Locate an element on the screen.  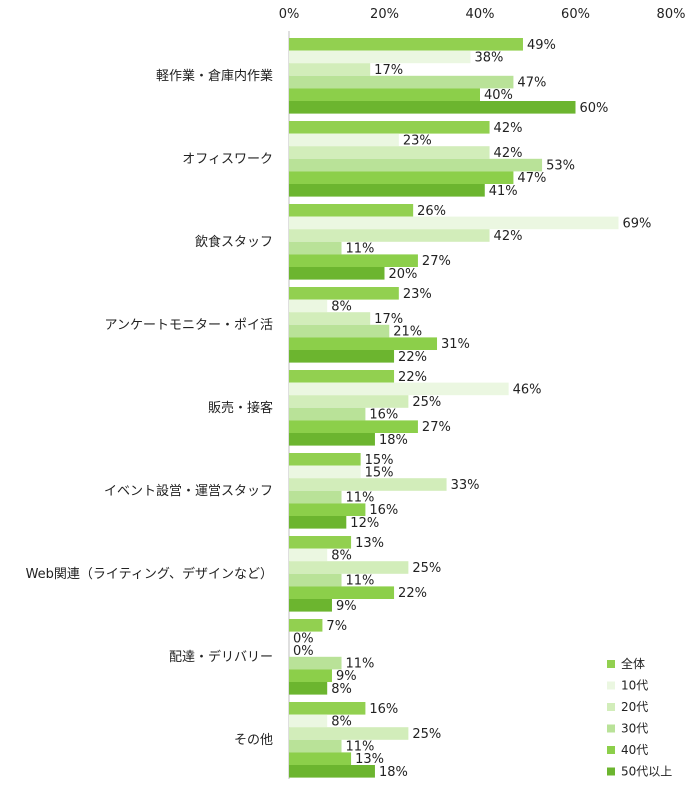
legend-label: 50代以上 is located at coordinates (646, 772).